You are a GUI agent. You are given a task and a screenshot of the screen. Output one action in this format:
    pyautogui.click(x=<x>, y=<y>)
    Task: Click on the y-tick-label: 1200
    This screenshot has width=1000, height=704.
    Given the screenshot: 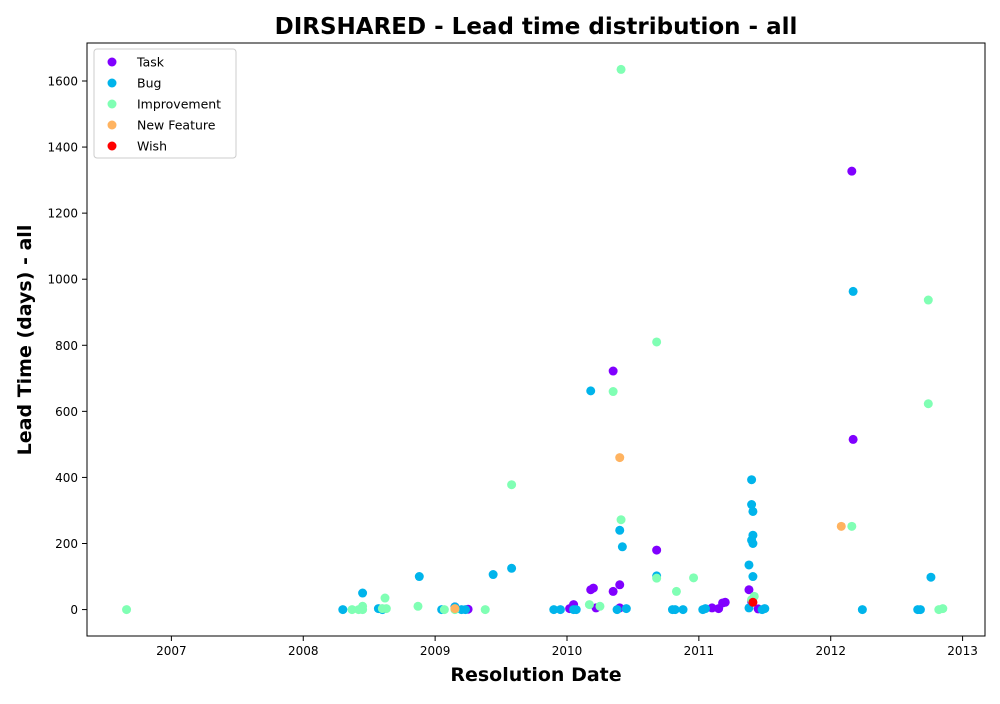 What is the action you would take?
    pyautogui.click(x=62, y=214)
    